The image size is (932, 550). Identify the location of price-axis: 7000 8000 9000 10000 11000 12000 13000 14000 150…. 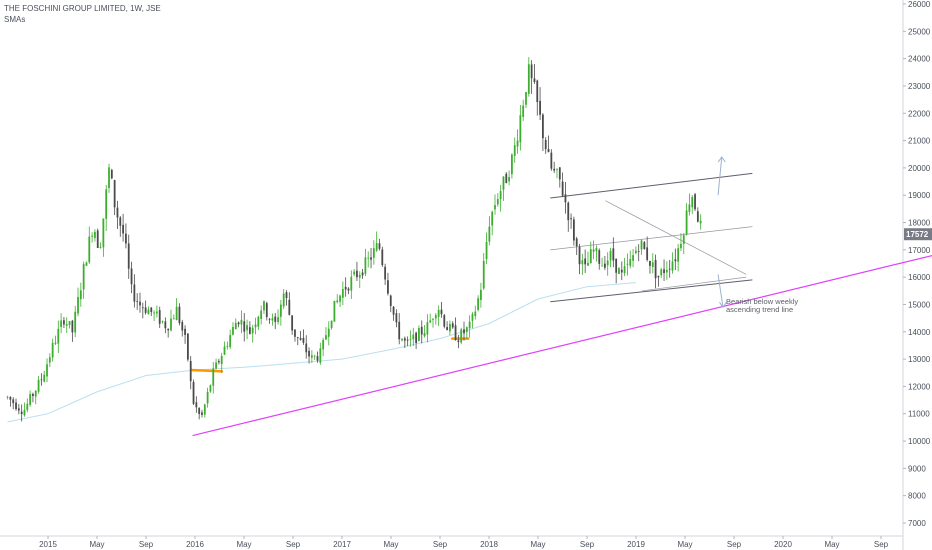
(917, 264).